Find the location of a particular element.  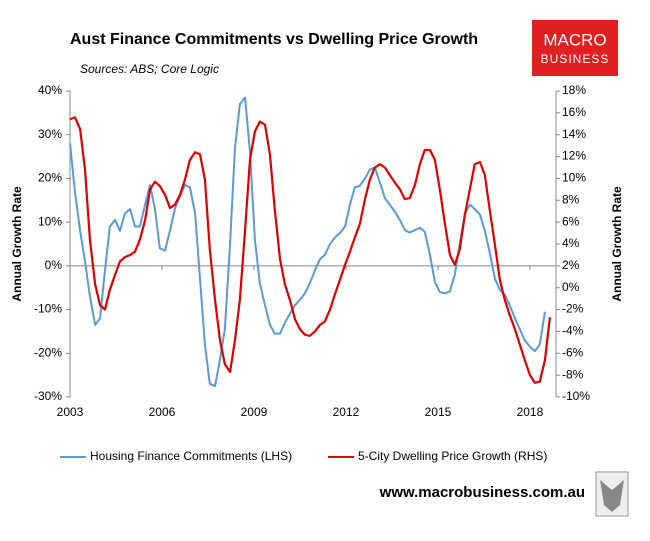

y-tick-label: 30% is located at coordinates (50, 134).